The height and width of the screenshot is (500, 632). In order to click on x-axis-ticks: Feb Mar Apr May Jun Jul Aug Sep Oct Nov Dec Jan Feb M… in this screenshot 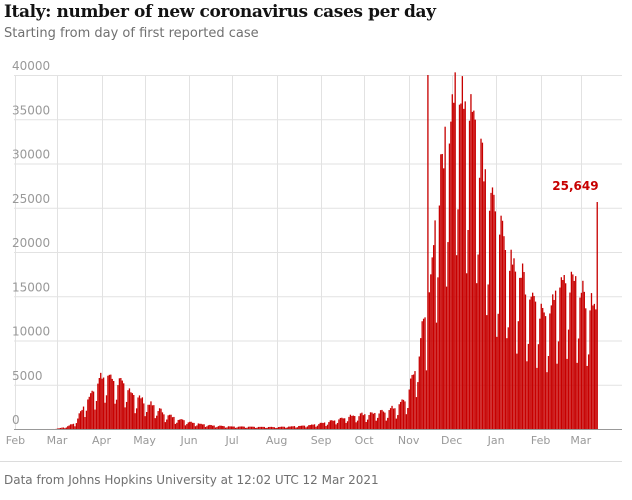, I will do `click(299, 440)`.